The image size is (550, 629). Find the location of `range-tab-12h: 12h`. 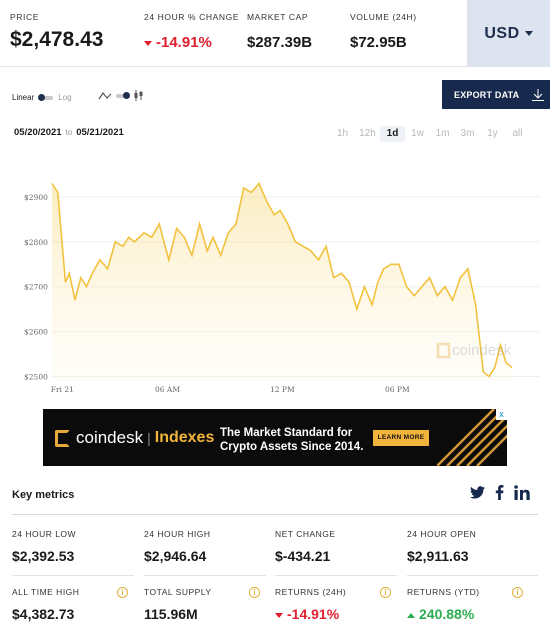

range-tab-12h: 12h is located at coordinates (367, 133).